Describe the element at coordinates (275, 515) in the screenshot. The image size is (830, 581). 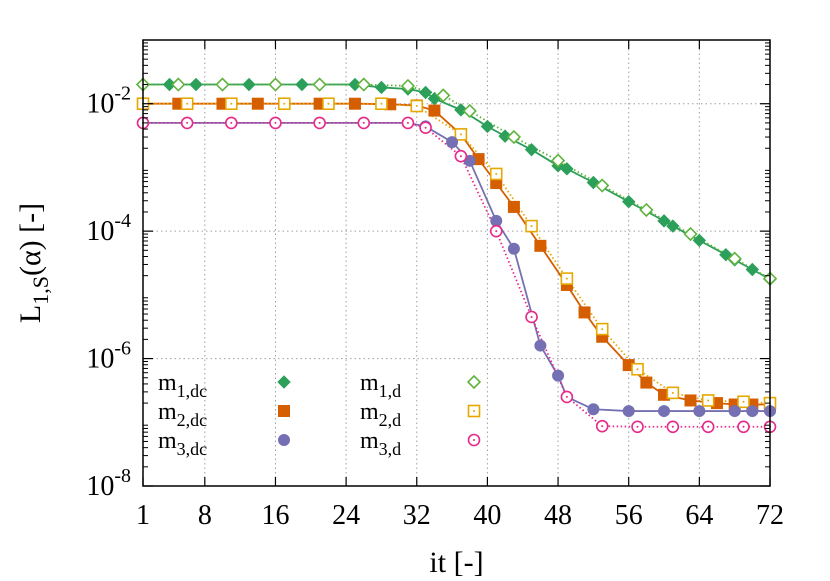
I see `x-tick-label: 16` at that location.